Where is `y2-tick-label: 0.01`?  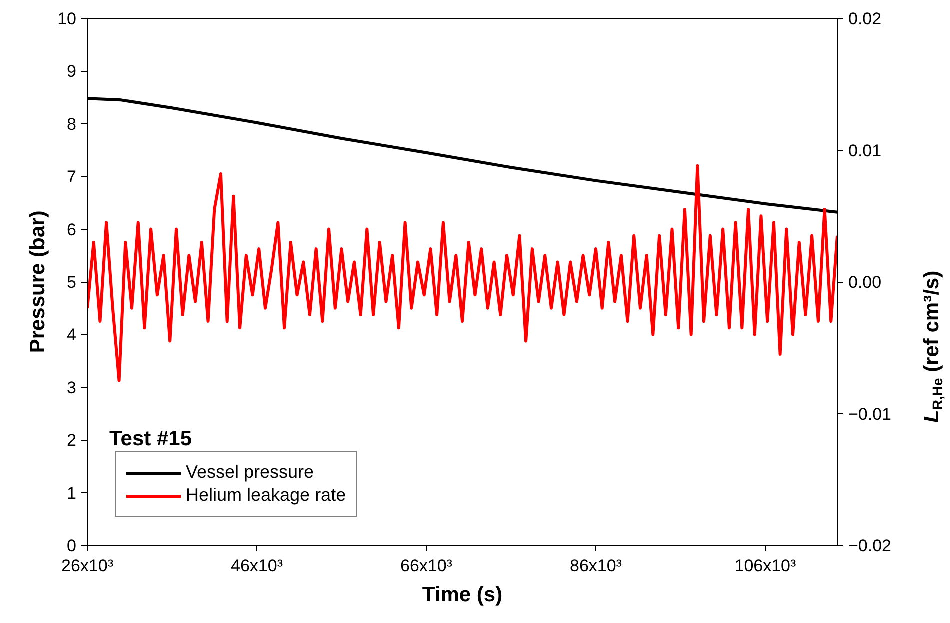
y2-tick-label: 0.01 is located at coordinates (865, 150).